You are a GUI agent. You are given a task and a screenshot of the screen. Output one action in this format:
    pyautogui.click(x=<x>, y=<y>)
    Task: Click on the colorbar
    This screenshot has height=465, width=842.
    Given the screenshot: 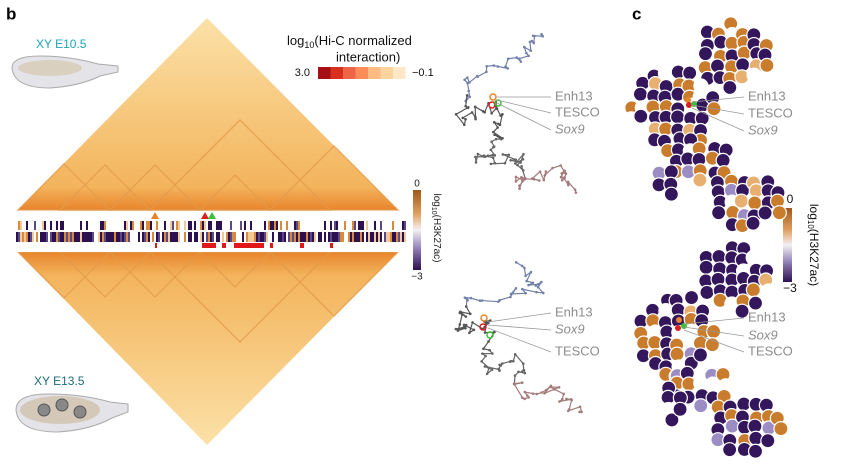 What is the action you would take?
    pyautogui.click(x=787, y=245)
    